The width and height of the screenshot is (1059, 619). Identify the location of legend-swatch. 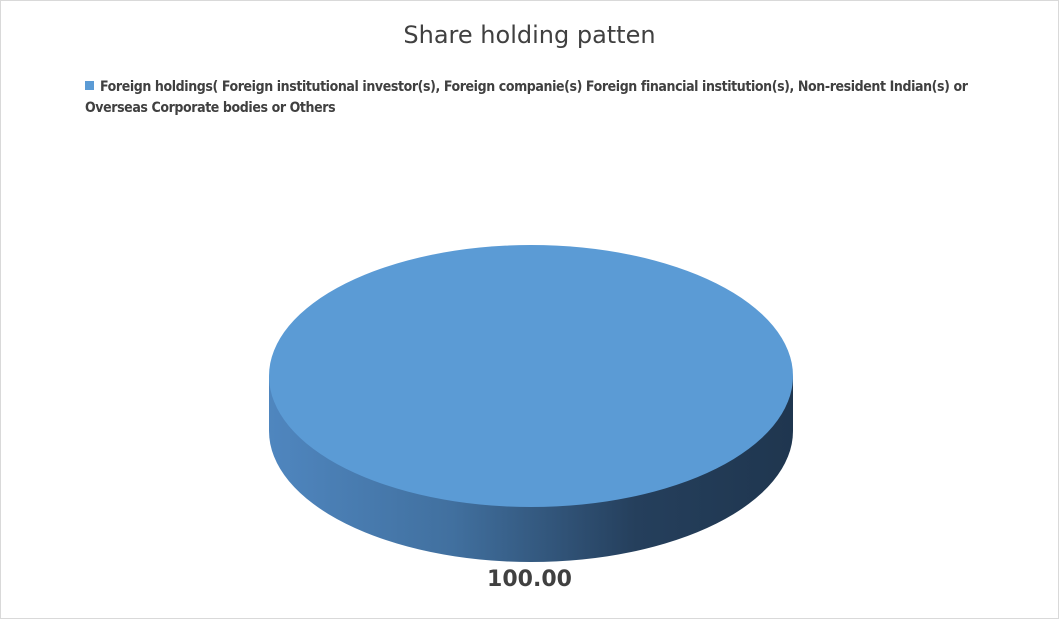
(89, 85).